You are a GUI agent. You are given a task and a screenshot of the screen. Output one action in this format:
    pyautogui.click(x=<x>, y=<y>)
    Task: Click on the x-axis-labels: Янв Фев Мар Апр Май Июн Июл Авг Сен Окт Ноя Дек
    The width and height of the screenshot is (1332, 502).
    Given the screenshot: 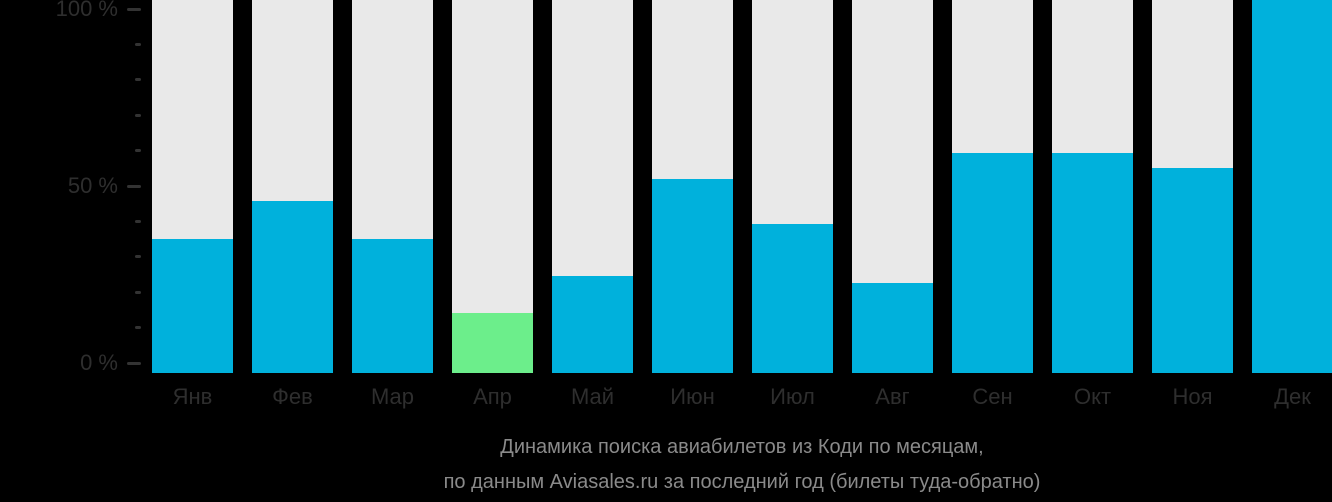 What is the action you would take?
    pyautogui.click(x=742, y=397)
    